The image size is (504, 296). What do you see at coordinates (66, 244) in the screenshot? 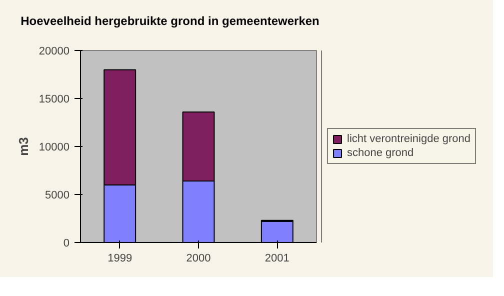
I see `y-tick-label: 0` at bounding box center [66, 244].